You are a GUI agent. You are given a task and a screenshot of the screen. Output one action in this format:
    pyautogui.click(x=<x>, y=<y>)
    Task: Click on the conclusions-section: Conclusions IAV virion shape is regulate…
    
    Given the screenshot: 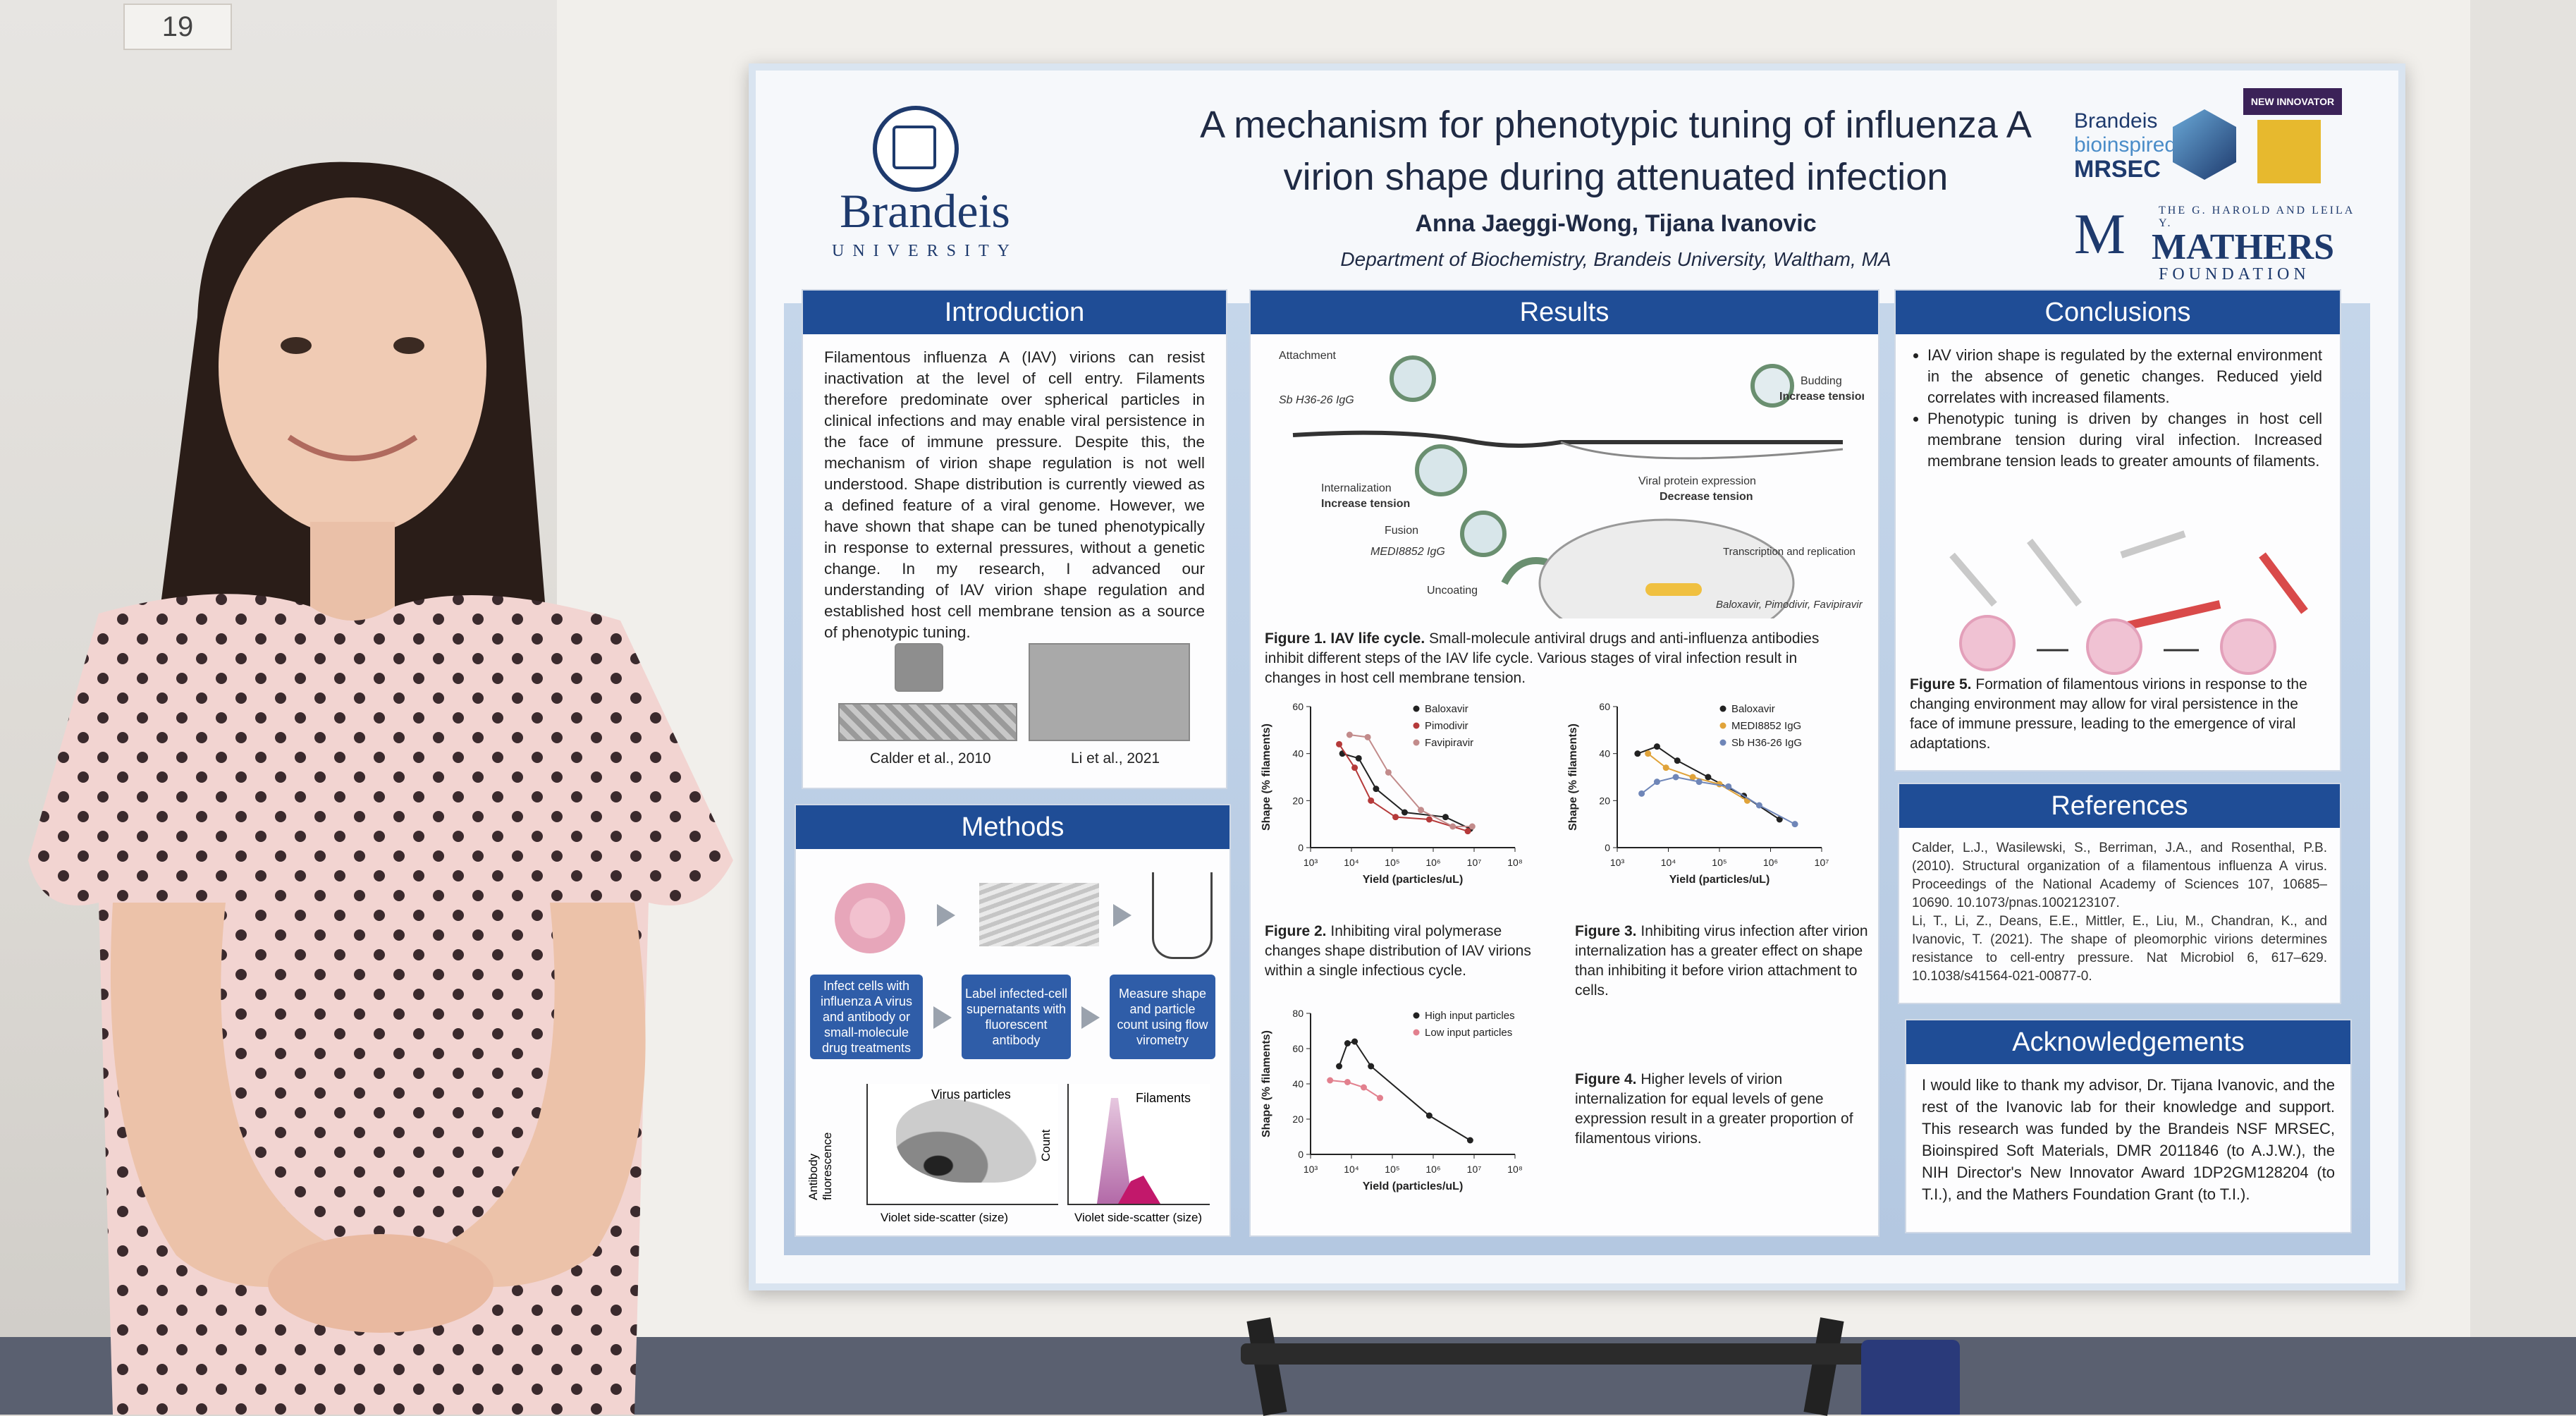 What is the action you would take?
    pyautogui.click(x=2117, y=530)
    